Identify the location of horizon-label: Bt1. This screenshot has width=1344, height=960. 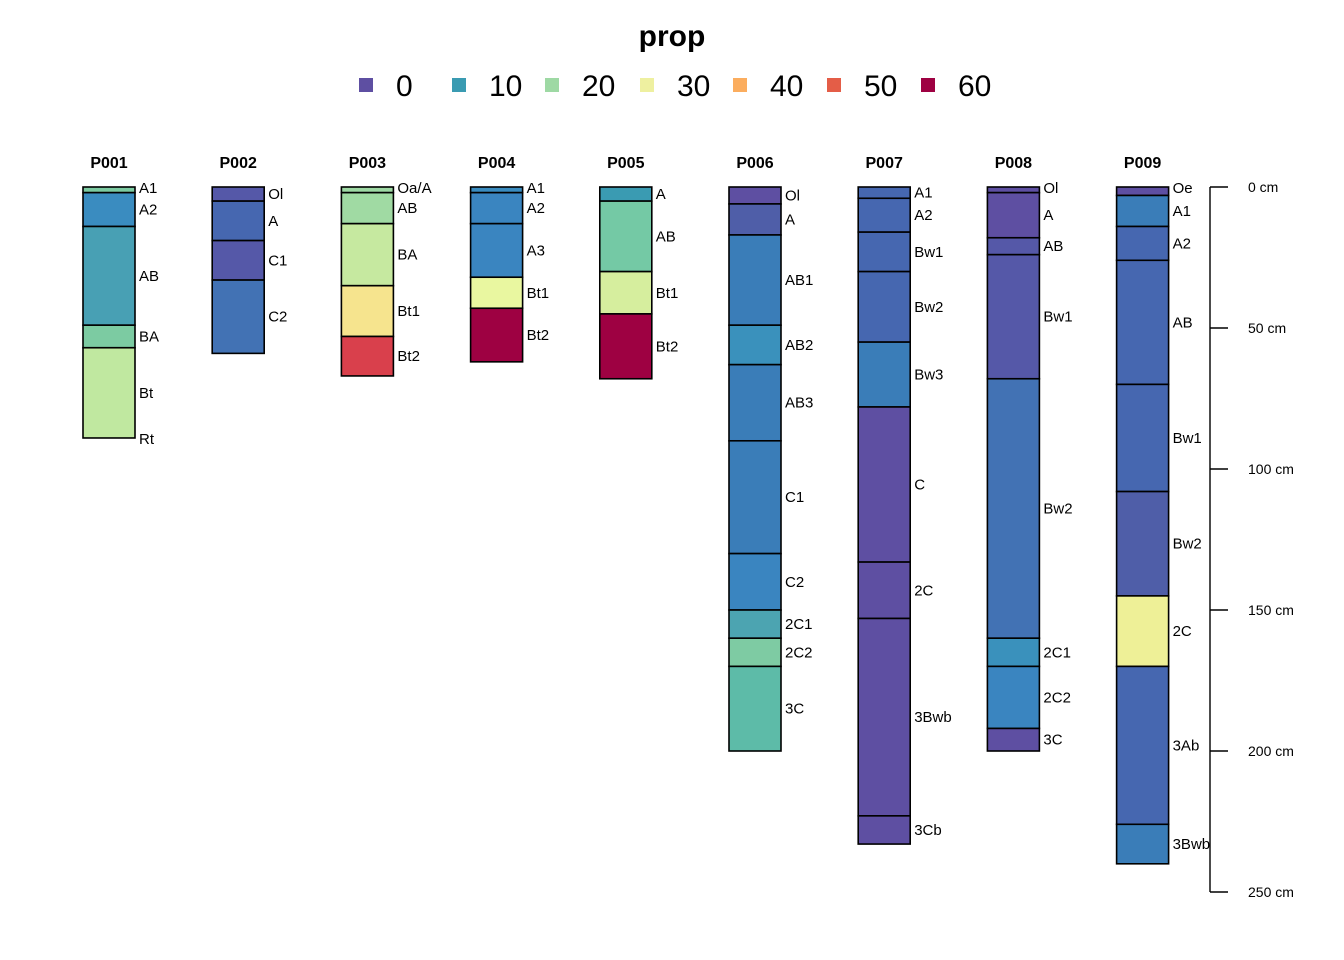
(408, 311).